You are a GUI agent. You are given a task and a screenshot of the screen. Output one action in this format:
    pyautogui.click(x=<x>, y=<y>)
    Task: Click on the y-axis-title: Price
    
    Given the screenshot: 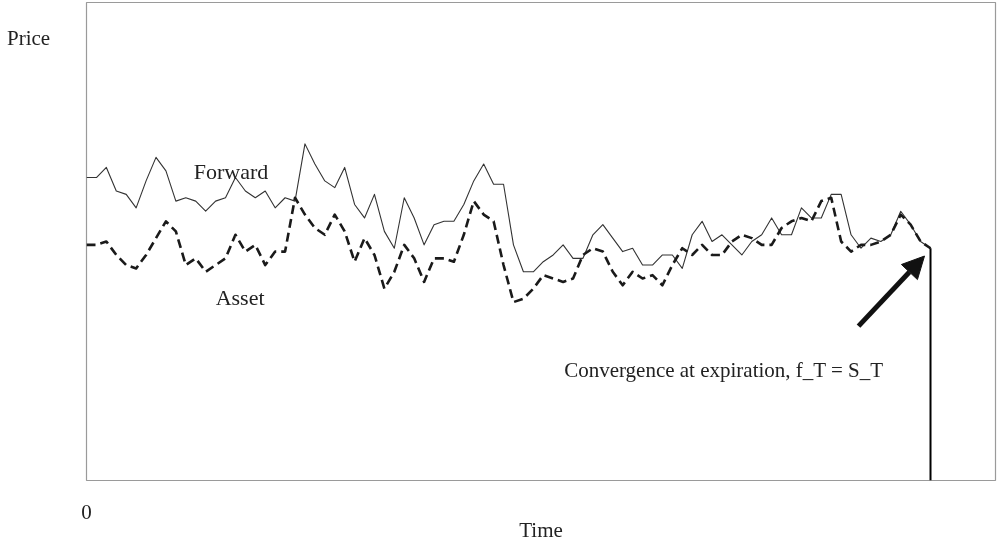 What is the action you would take?
    pyautogui.click(x=29, y=38)
    